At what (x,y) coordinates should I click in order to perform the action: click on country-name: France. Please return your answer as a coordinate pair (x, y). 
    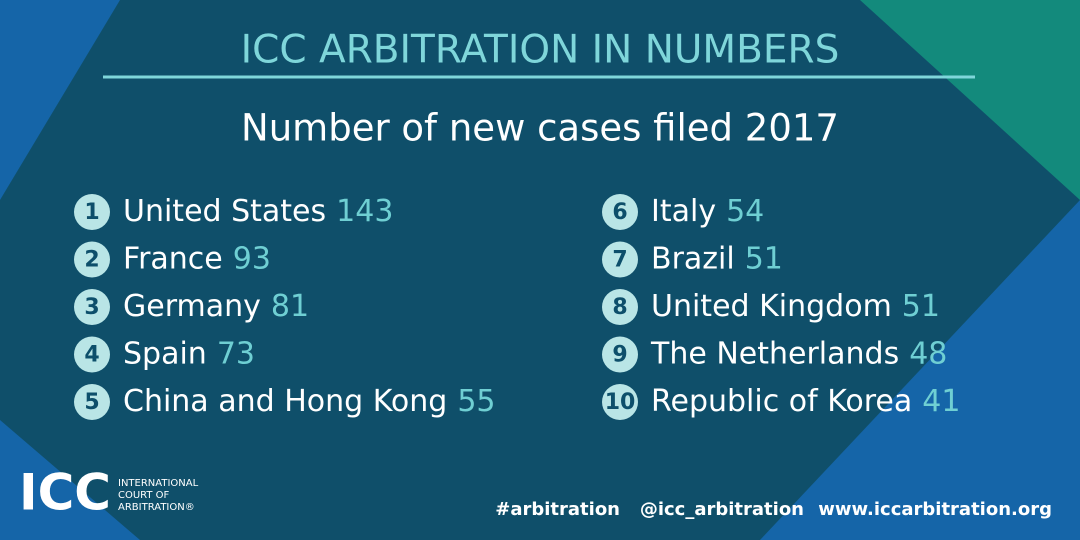
    Looking at the image, I should click on (173, 258).